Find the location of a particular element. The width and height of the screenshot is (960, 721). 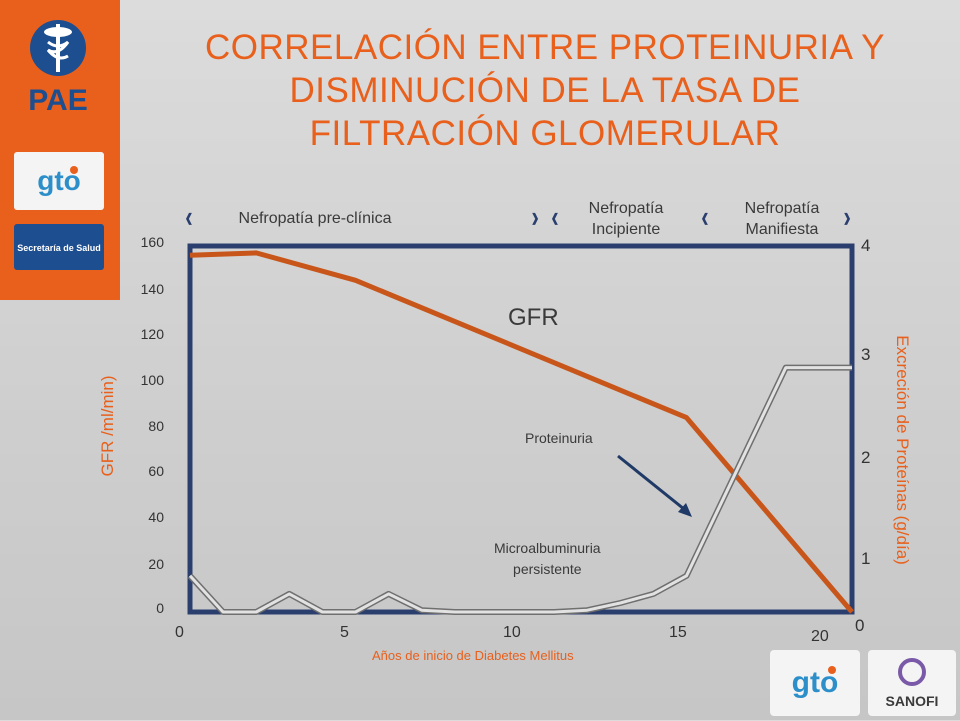

y-left-tick: 40 is located at coordinates (156, 517).